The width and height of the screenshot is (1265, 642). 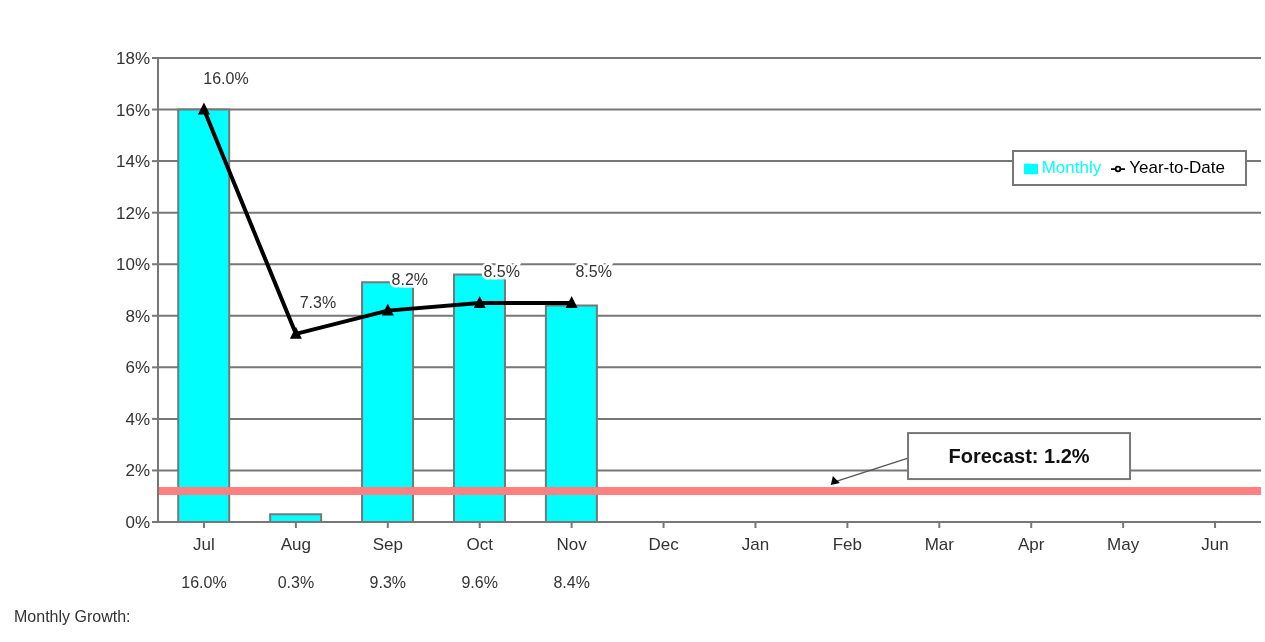 I want to click on y-tick-label: 2%, so click(x=137, y=471).